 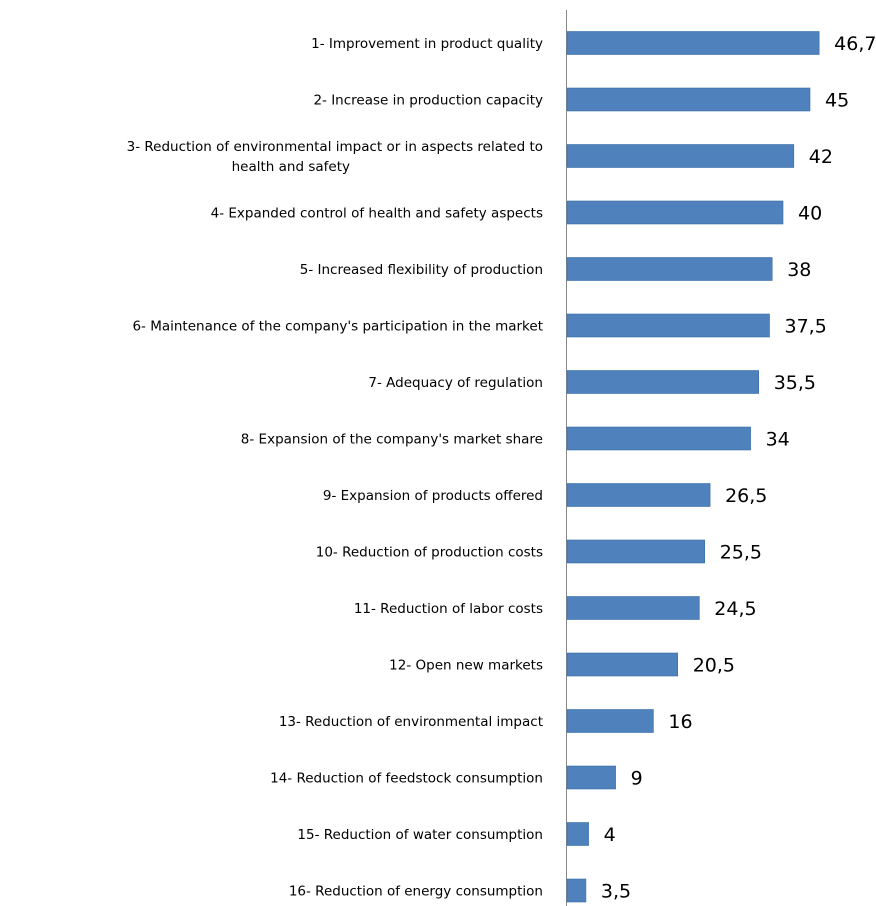 What do you see at coordinates (714, 666) in the screenshot?
I see `value-label-12: 20,5` at bounding box center [714, 666].